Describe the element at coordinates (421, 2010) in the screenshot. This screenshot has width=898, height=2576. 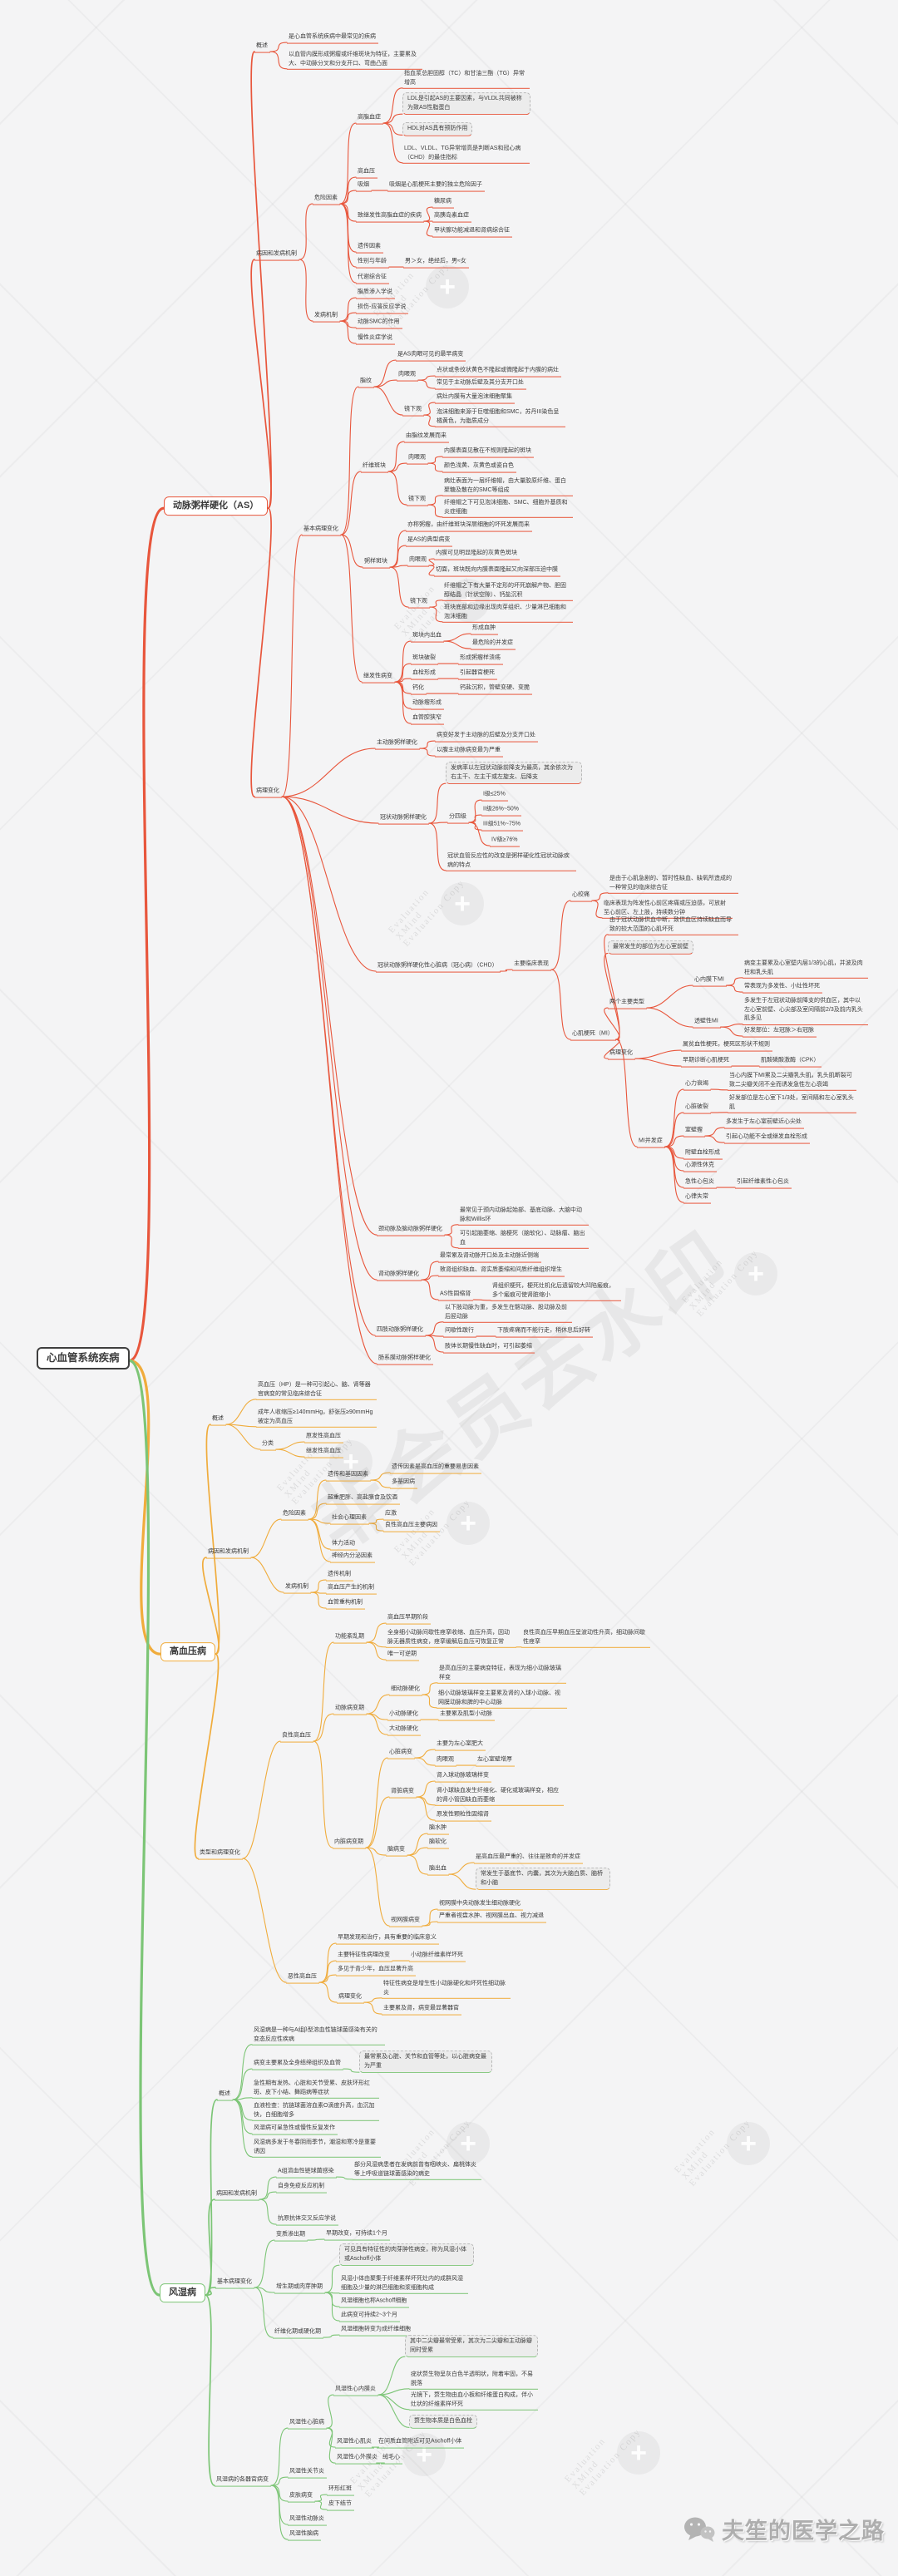
I see `mind-node-H32d2: 主要累及肾，病变最显著器官` at that location.